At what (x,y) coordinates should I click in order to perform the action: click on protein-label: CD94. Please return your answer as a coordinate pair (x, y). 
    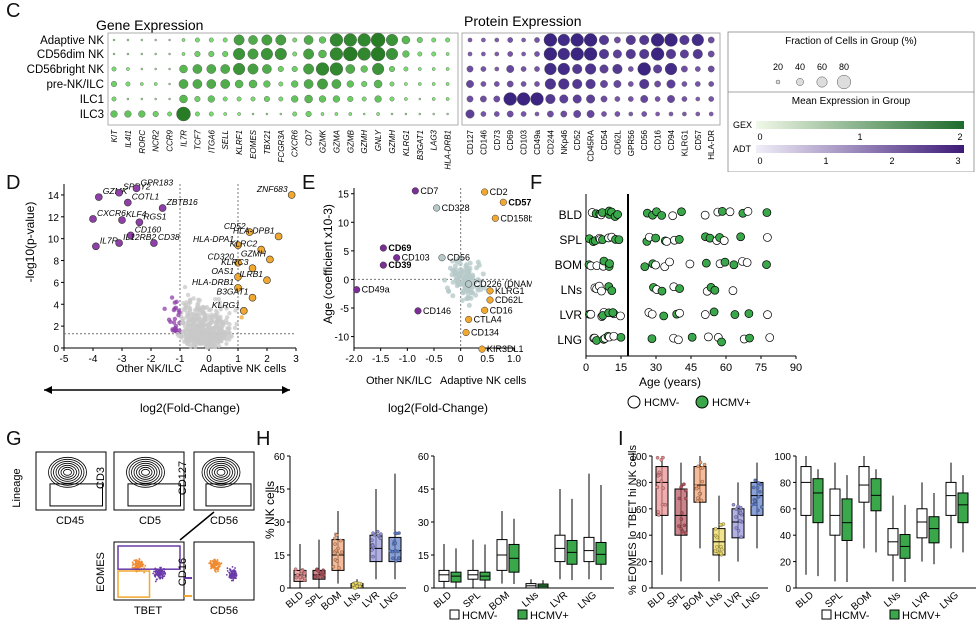
    Looking at the image, I should click on (671, 139).